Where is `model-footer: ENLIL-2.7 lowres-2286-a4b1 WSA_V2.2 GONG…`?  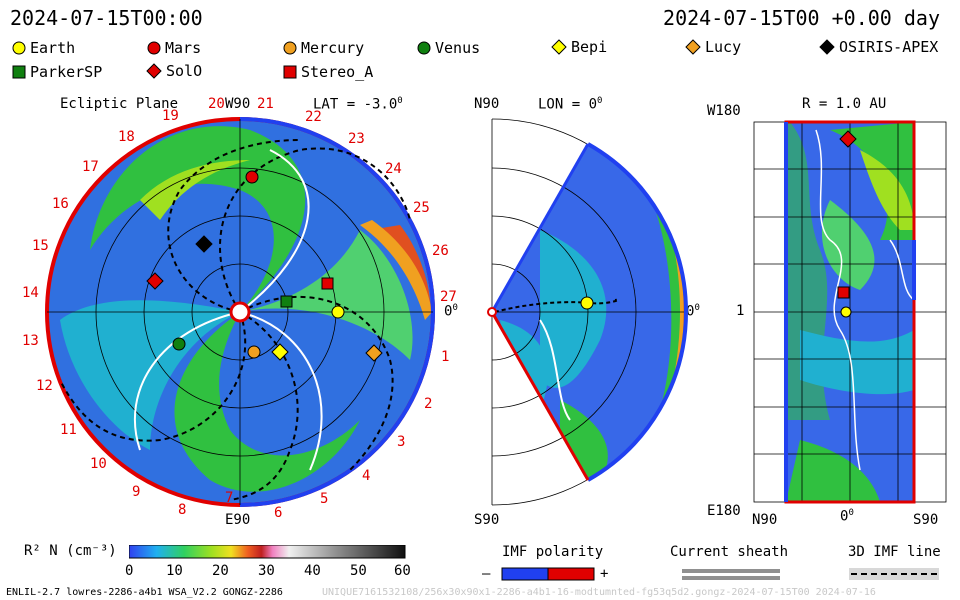
model-footer: ENLIL-2.7 lowres-2286-a4b1 WSA_V2.2 GONG… is located at coordinates (144, 592).